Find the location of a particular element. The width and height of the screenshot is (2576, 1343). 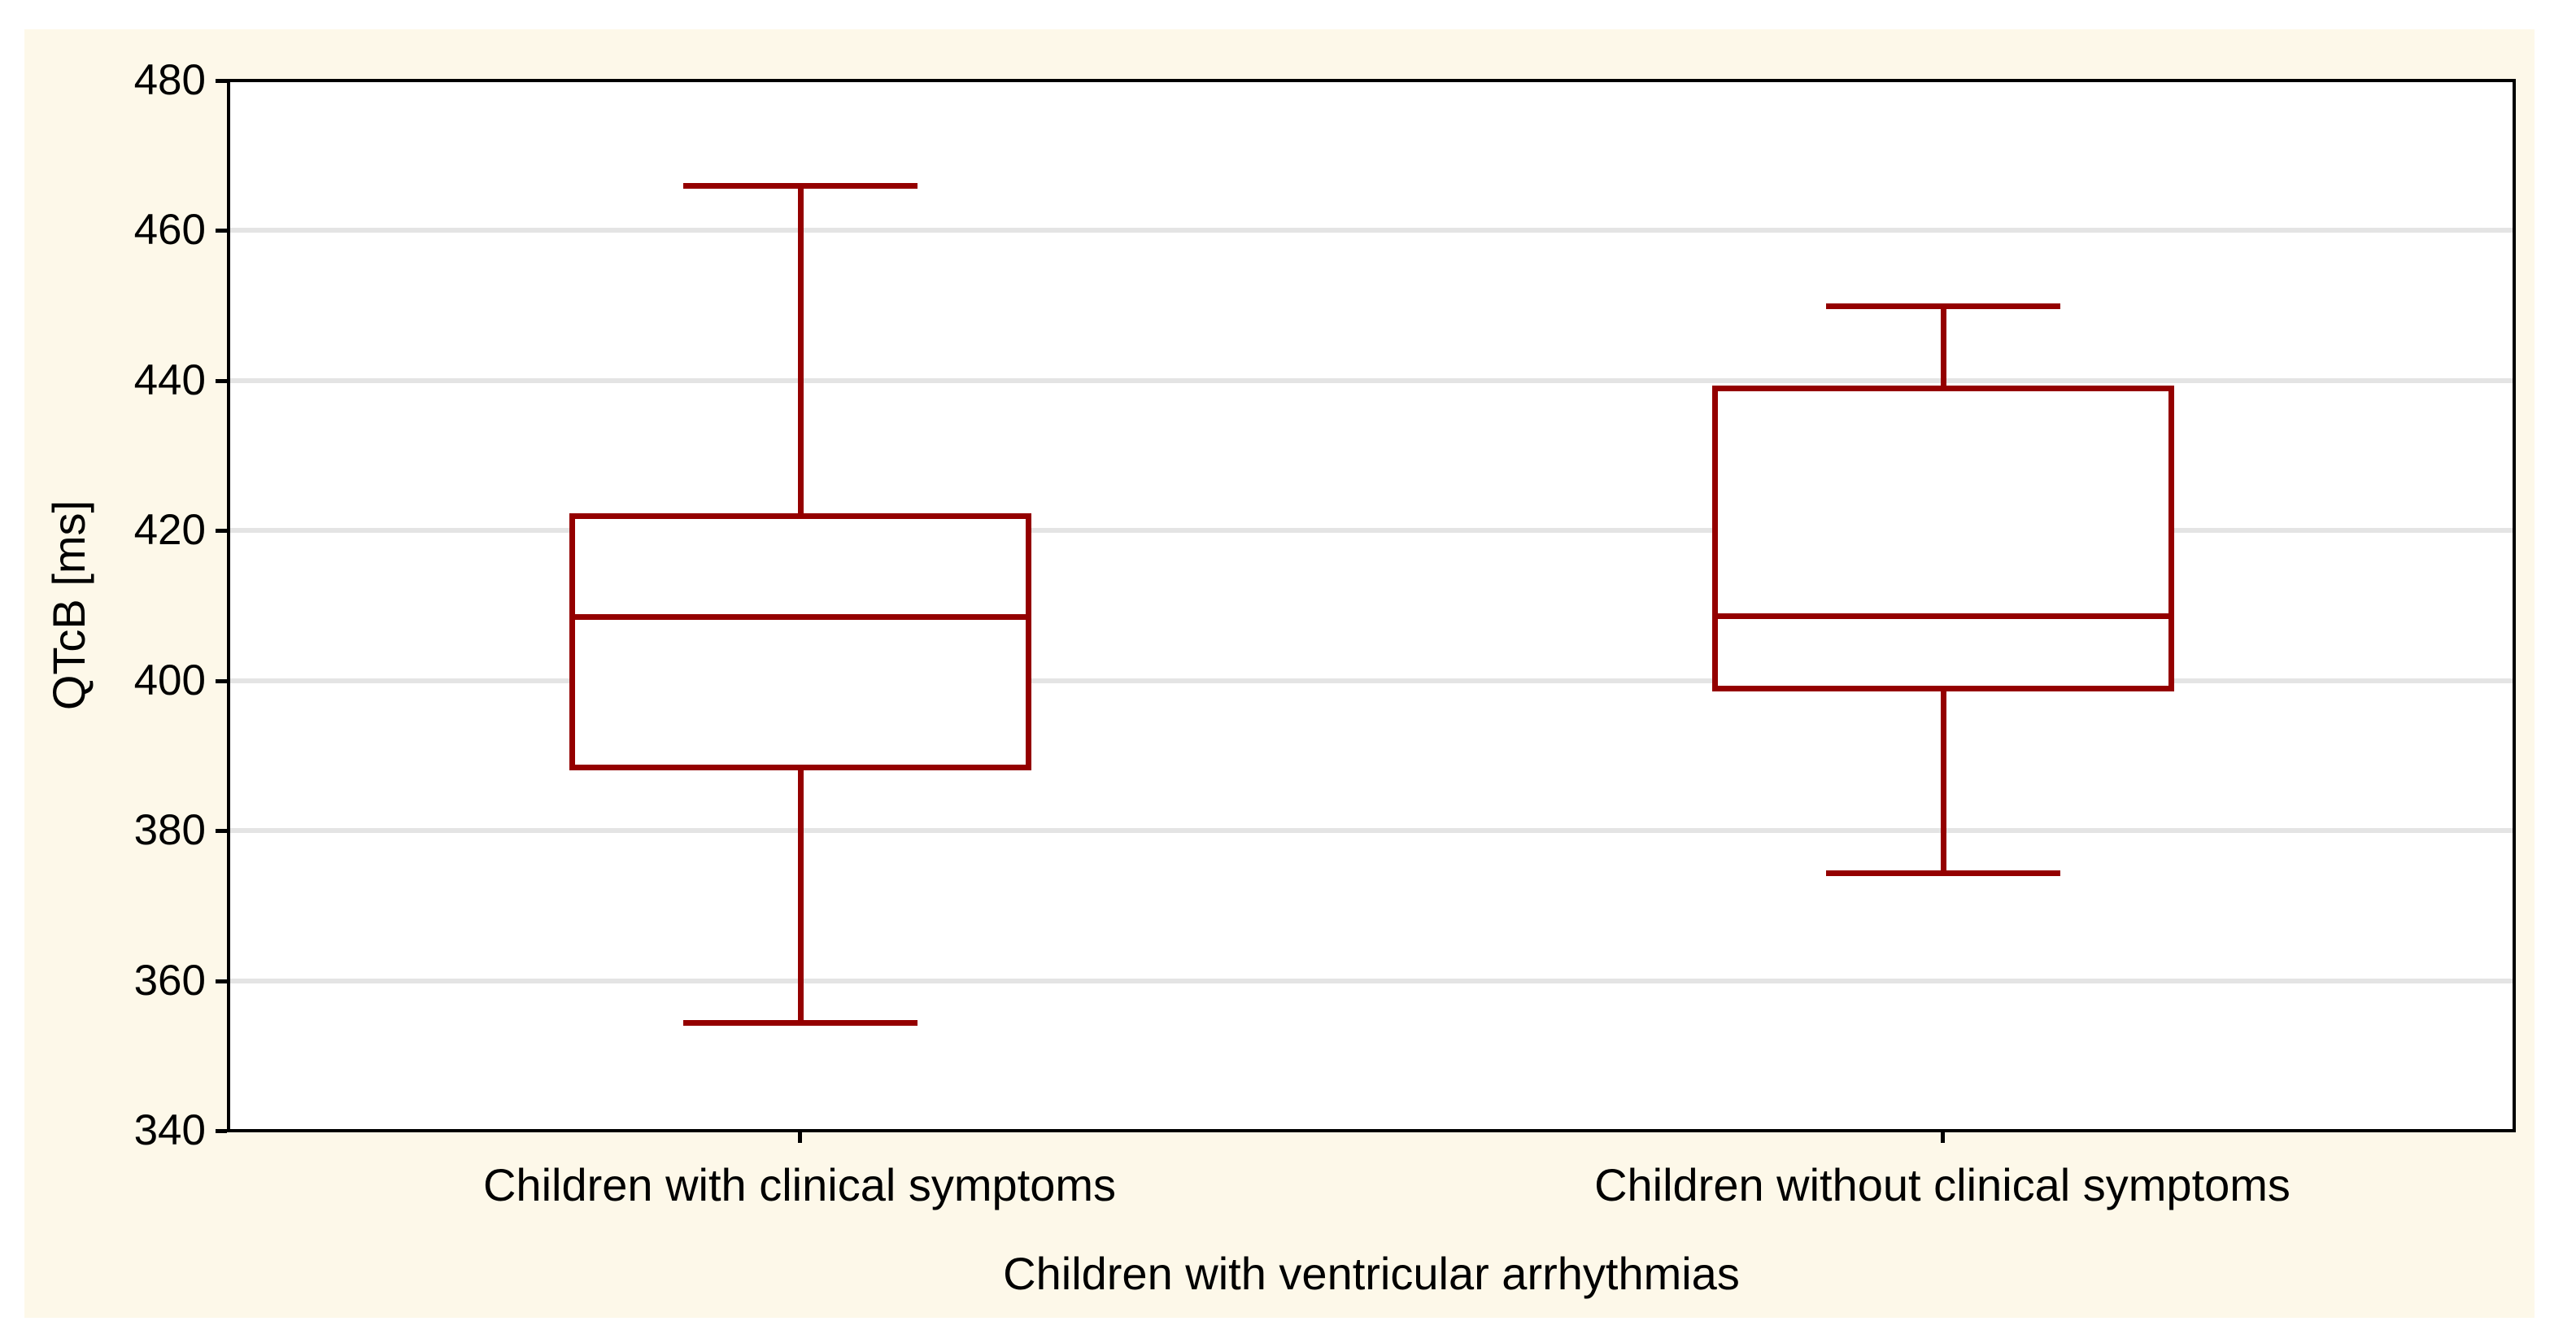

series1-whisker-top-line is located at coordinates (800, 350).